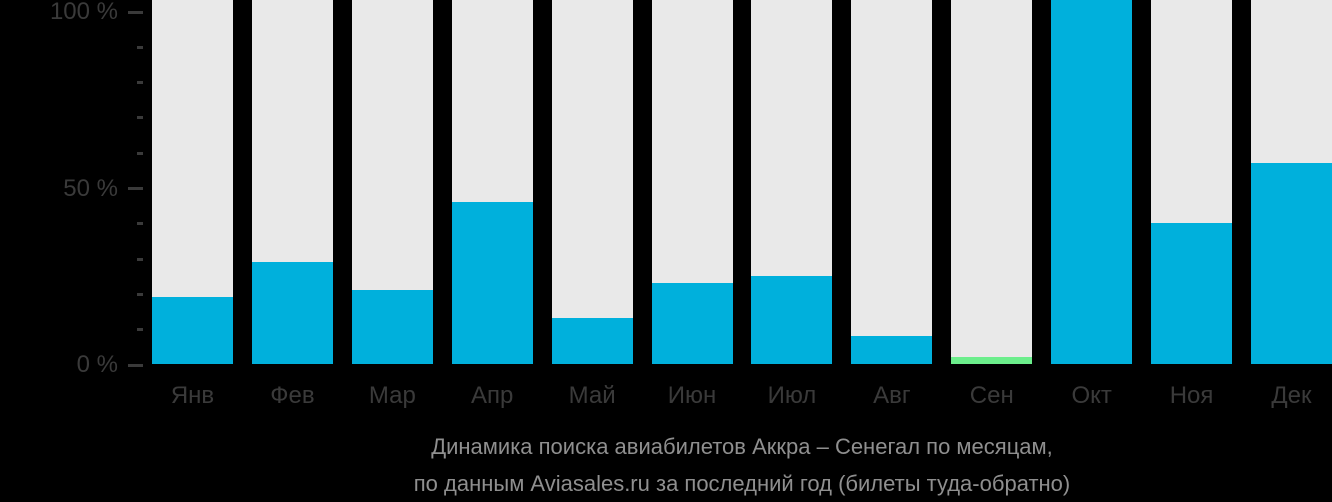  What do you see at coordinates (392, 395) in the screenshot?
I see `x-axis-label-mar: Мар` at bounding box center [392, 395].